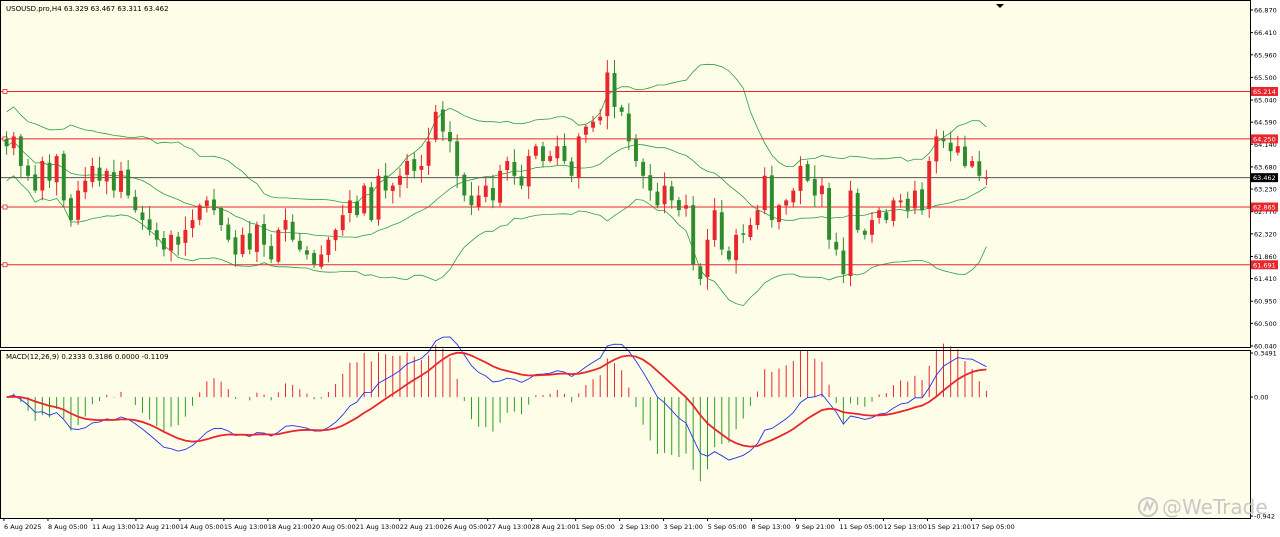 Image resolution: width=1280 pixels, height=537 pixels. What do you see at coordinates (1265, 167) in the screenshot?
I see `price-tick-label: 63.680` at bounding box center [1265, 167].